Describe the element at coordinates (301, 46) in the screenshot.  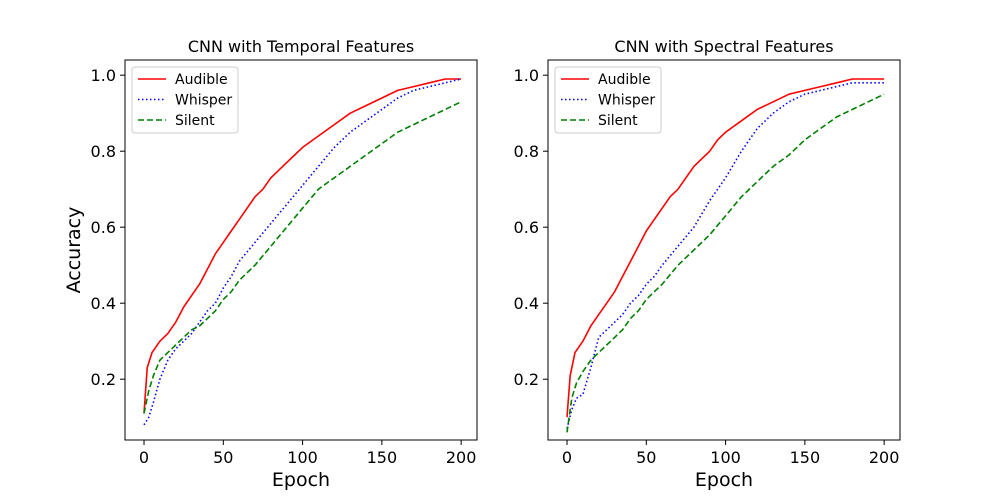
I see `subplot-title: CNN with Temporal Features` at that location.